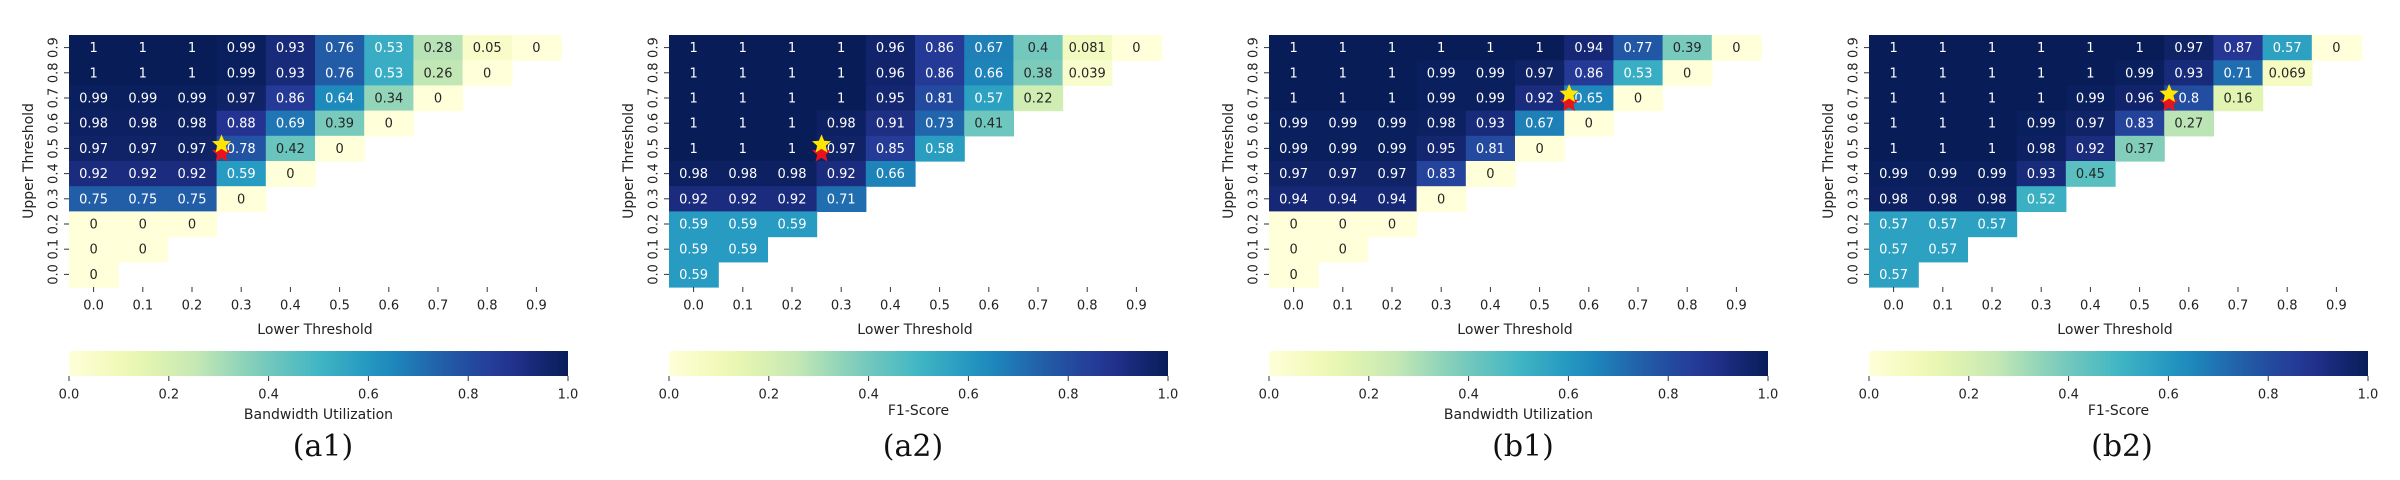 Image resolution: width=2400 pixels, height=480 pixels. What do you see at coordinates (388, 306) in the screenshot?
I see `x-tick-label: 0.6` at bounding box center [388, 306].